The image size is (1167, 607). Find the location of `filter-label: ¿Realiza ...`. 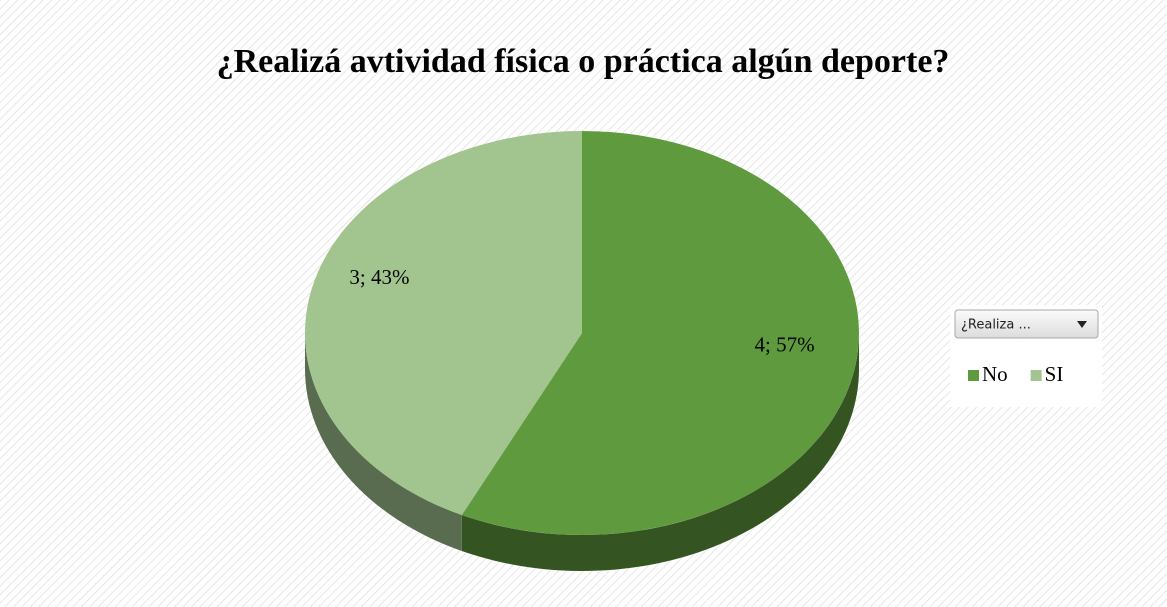

filter-label: ¿Realiza ... is located at coordinates (996, 325).